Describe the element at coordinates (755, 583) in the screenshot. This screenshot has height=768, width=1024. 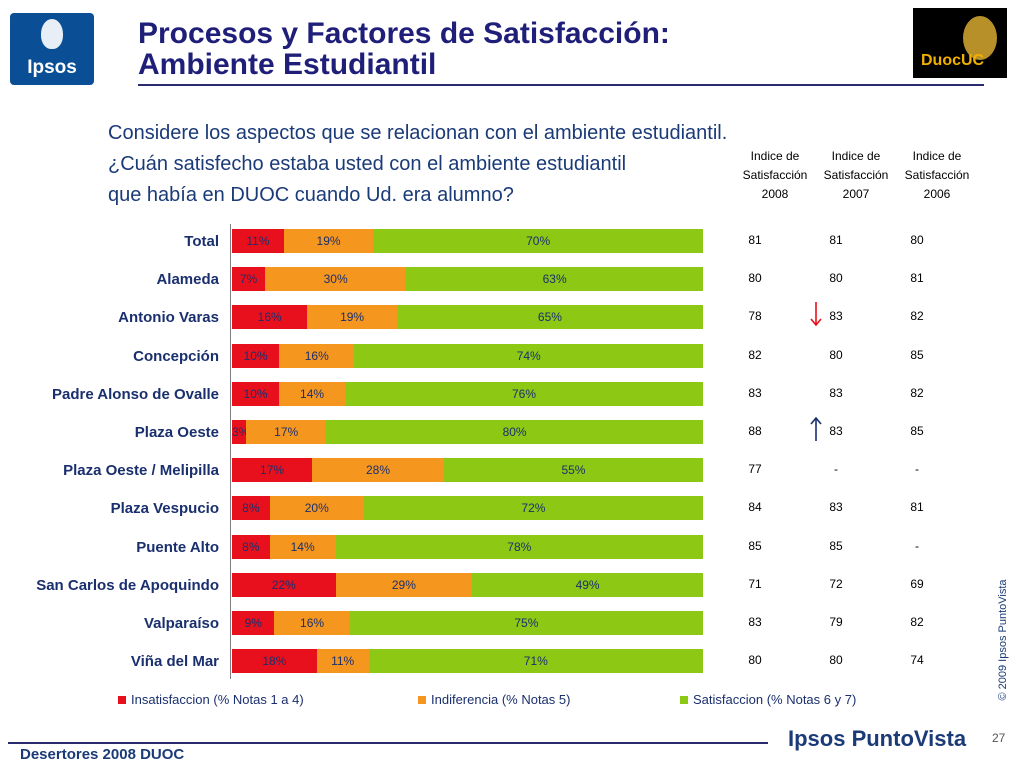
I see `index-2008-san-carlos-de-apoquindo: 71` at that location.